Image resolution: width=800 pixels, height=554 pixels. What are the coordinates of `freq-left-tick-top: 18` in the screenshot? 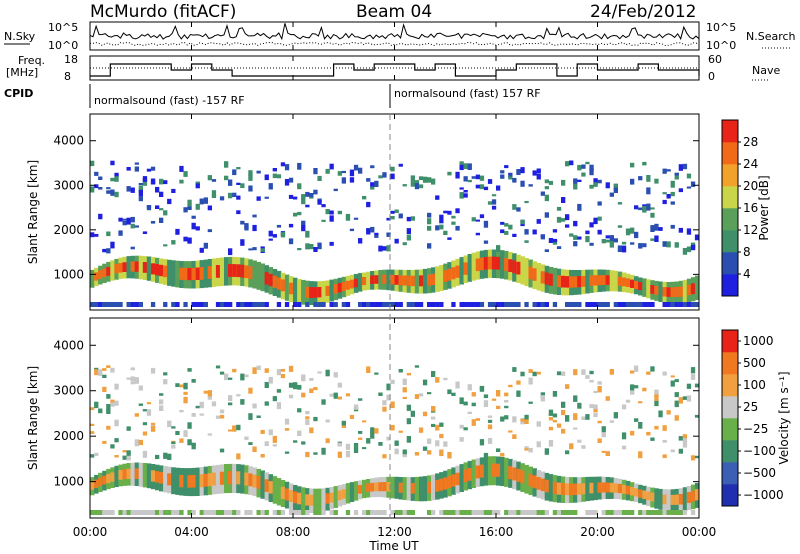 It's located at (71, 59).